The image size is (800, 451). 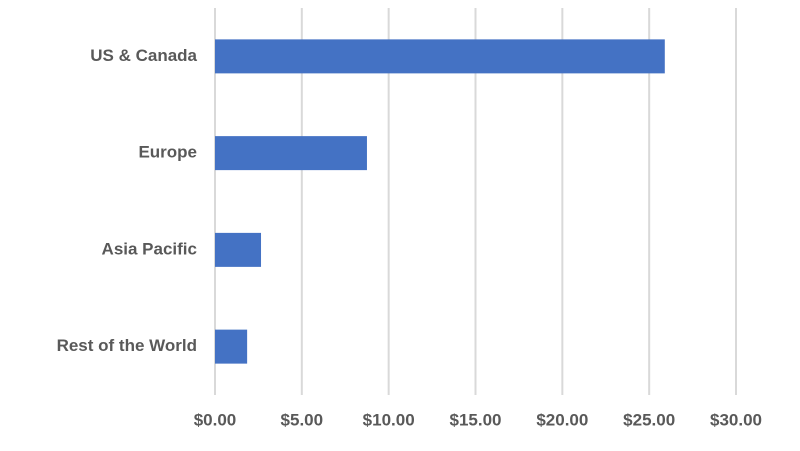 I want to click on y-tick-label: Rest of the World, so click(x=127, y=345).